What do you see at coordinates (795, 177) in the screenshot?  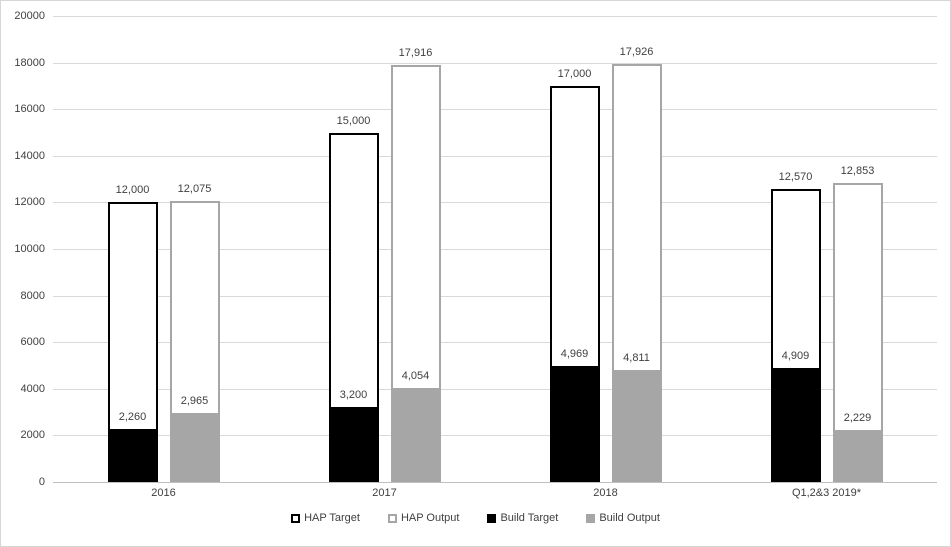 I see `data-label-hap-target-q1-2-3-2019: 12,570` at bounding box center [795, 177].